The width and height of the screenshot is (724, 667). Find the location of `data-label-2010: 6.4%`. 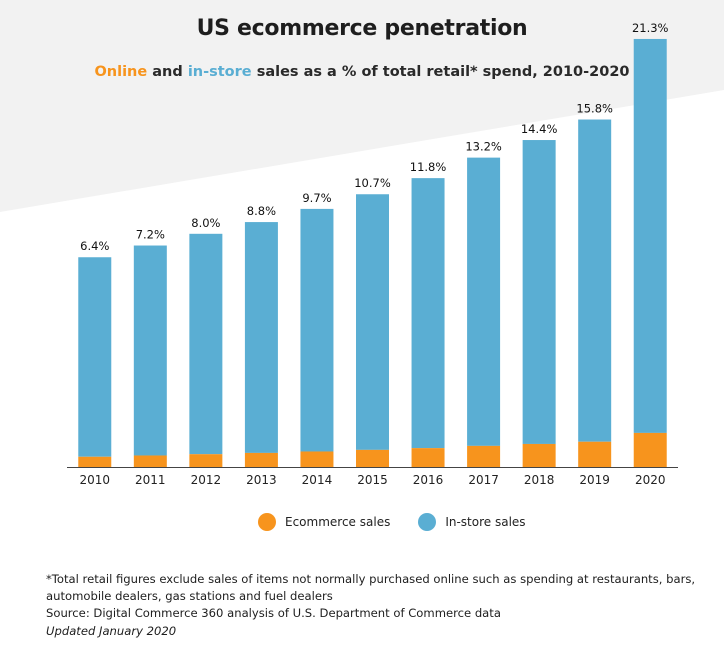

data-label-2010: 6.4% is located at coordinates (94, 246).